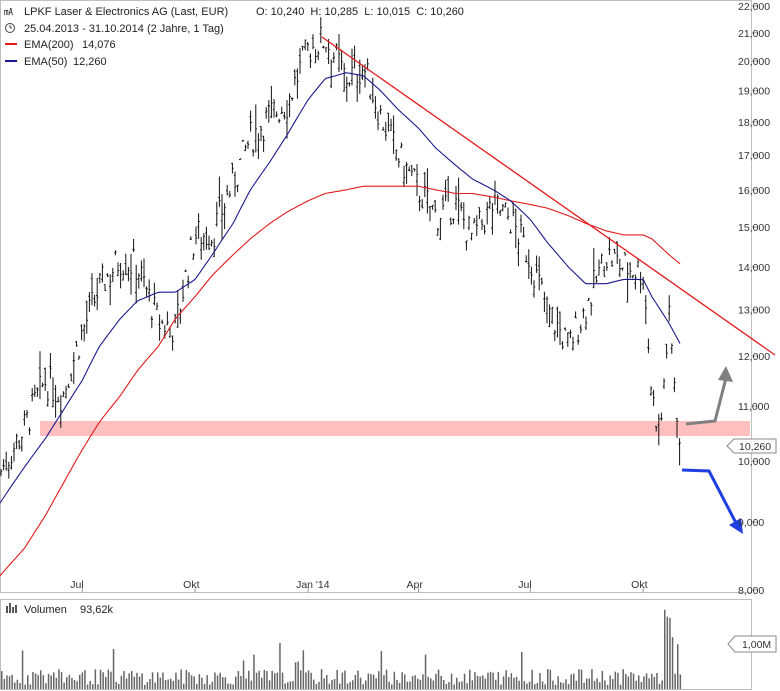 The height and width of the screenshot is (691, 780). What do you see at coordinates (395, 428) in the screenshot?
I see `support-band` at bounding box center [395, 428].